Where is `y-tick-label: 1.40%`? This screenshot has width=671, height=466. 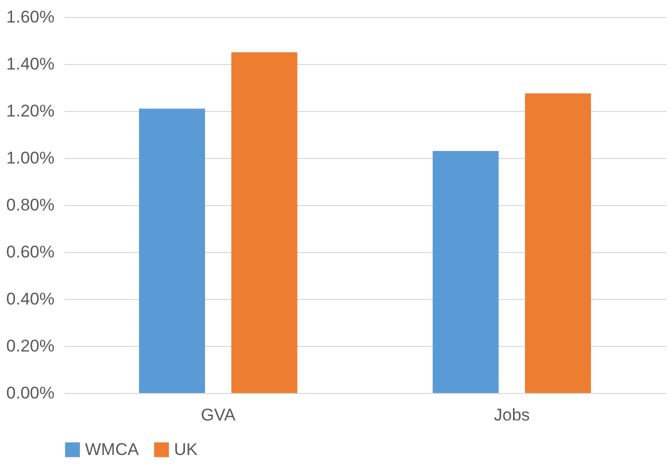
y-tick-label: 1.40% is located at coordinates (30, 64).